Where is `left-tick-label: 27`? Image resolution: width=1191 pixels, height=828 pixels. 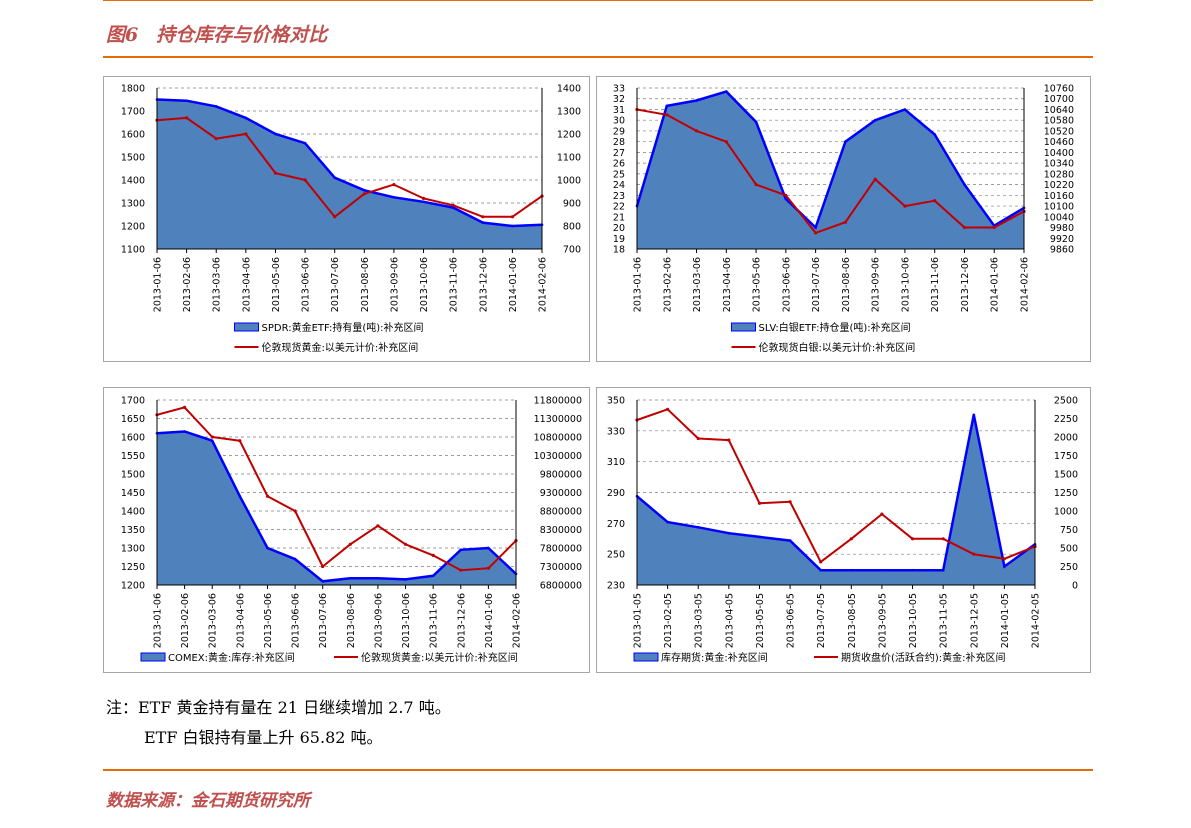 left-tick-label: 27 is located at coordinates (619, 153).